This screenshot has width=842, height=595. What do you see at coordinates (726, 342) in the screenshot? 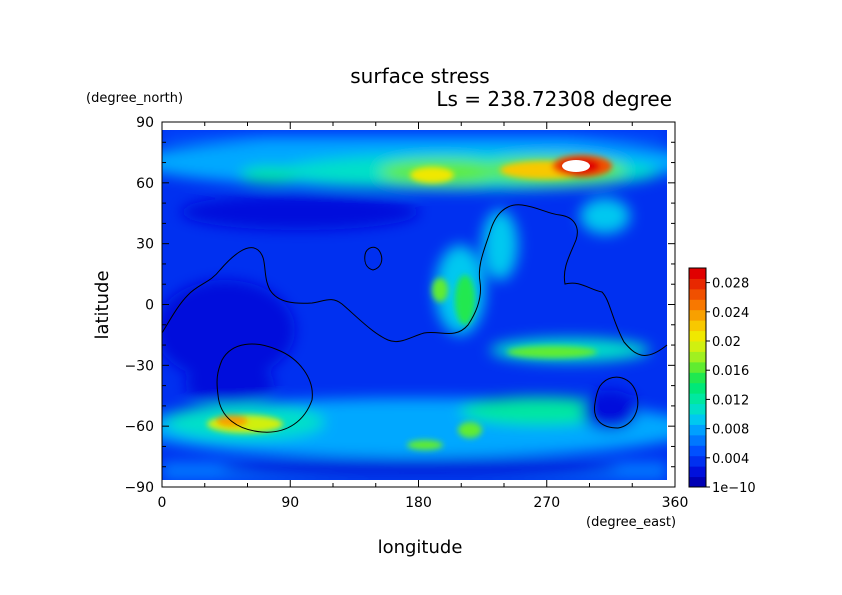
I see `colorbar-tick-label: 0.02` at bounding box center [726, 342].